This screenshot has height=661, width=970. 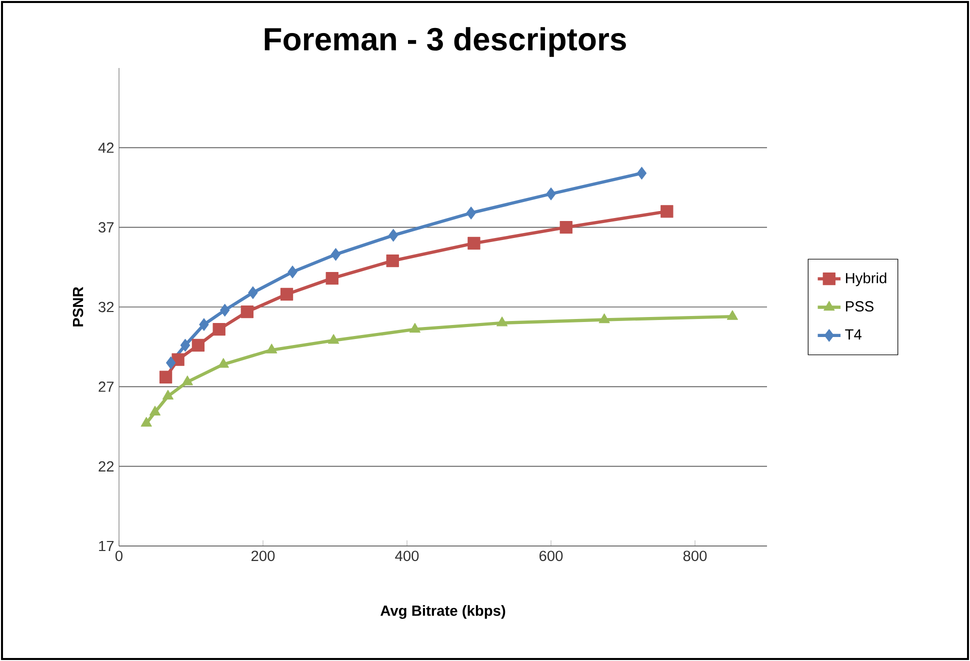 What do you see at coordinates (118, 556) in the screenshot?
I see `x-tick-label: 0` at bounding box center [118, 556].